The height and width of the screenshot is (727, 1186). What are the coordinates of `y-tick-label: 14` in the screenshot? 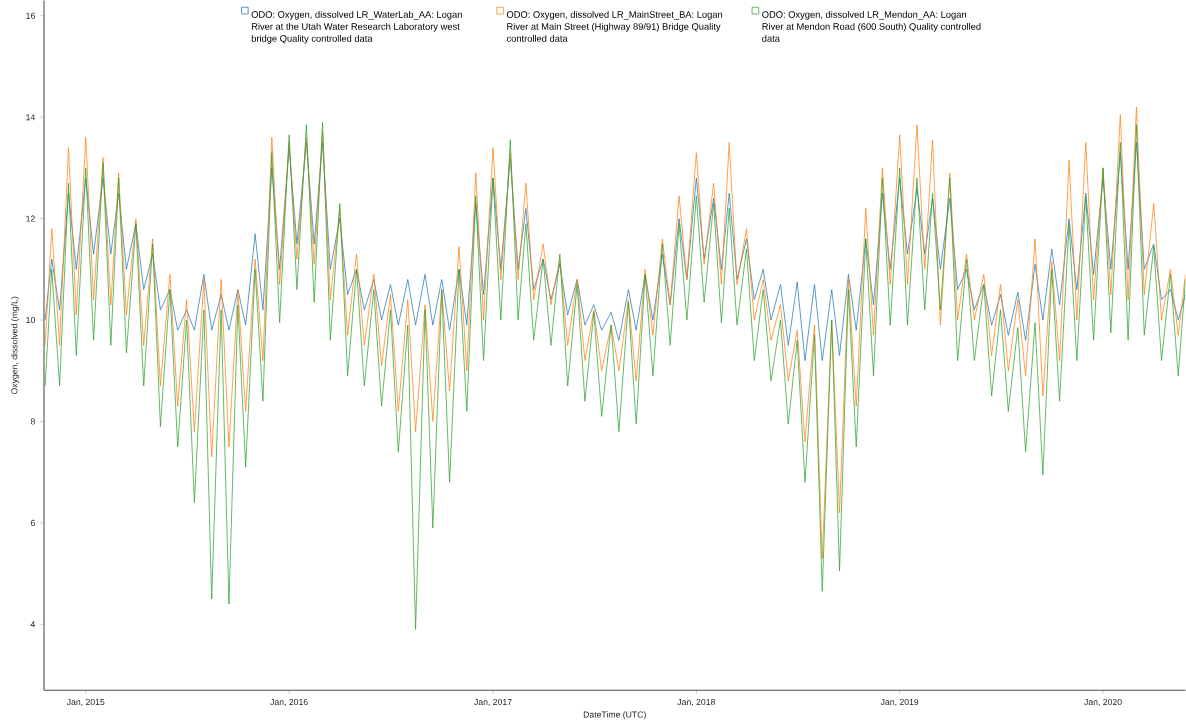 It's located at (31, 117).